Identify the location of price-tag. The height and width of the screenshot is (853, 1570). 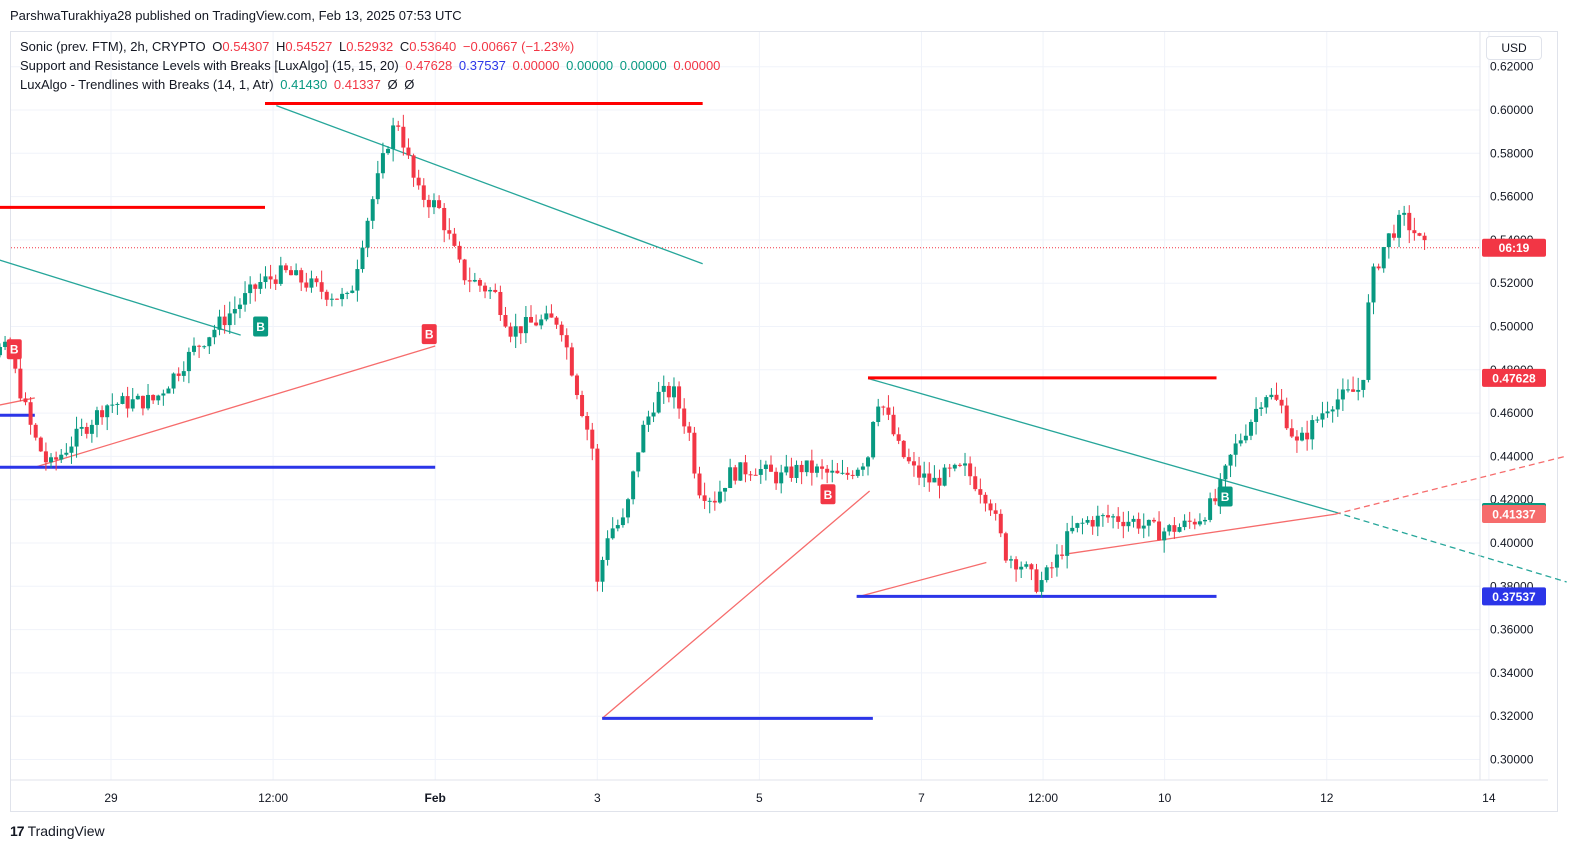
(1514, 377).